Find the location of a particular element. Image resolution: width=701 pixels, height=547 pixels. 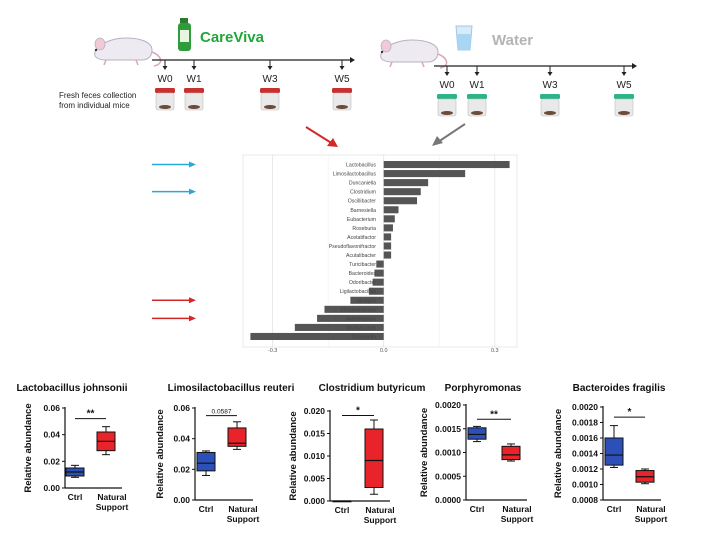

bar-alistipes is located at coordinates (367, 300).